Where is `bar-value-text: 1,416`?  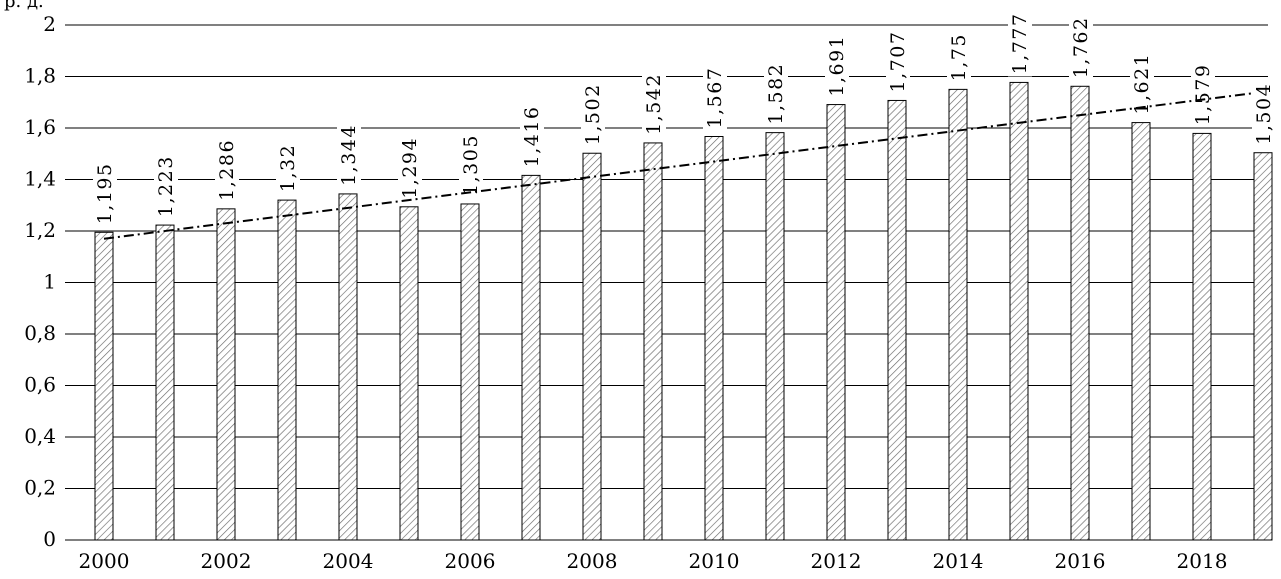 bar-value-text: 1,416 is located at coordinates (532, 136).